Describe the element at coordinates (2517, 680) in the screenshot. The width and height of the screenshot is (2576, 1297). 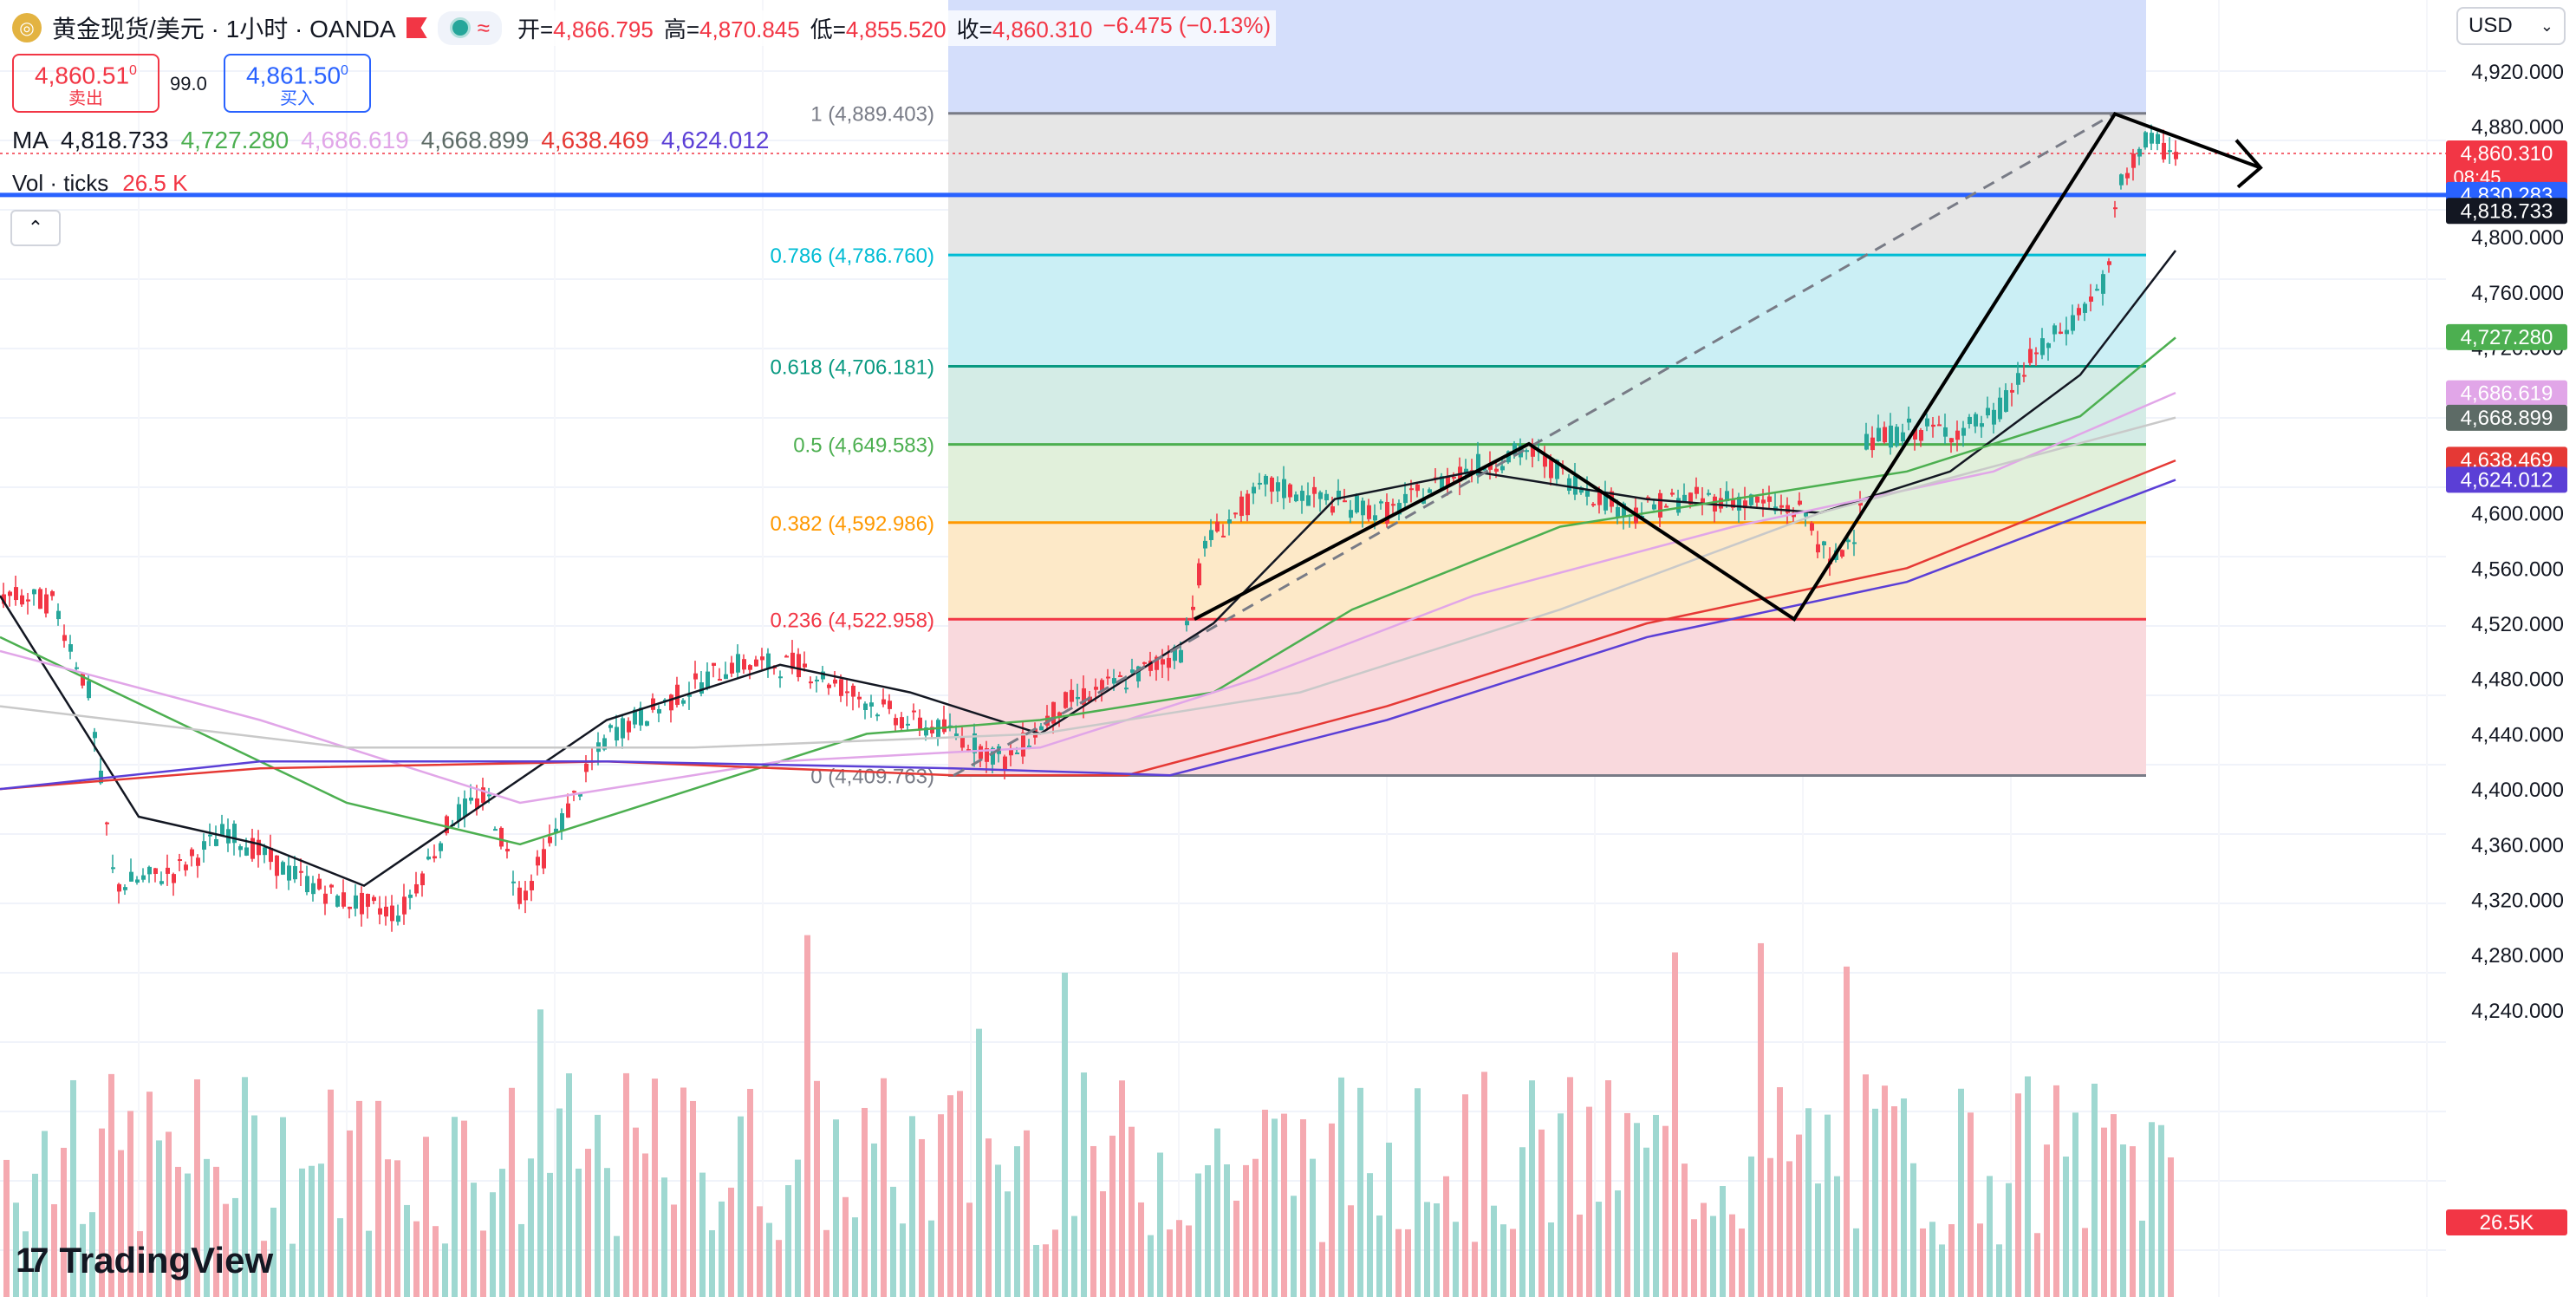
I see `price-axis-tick: 4,480.000` at that location.